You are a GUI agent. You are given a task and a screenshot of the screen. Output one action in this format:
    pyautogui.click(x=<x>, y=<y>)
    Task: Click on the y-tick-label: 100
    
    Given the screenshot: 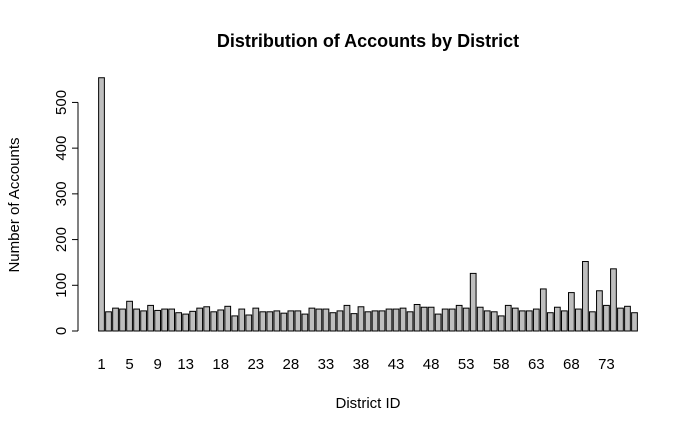 What is the action you would take?
    pyautogui.click(x=61, y=285)
    